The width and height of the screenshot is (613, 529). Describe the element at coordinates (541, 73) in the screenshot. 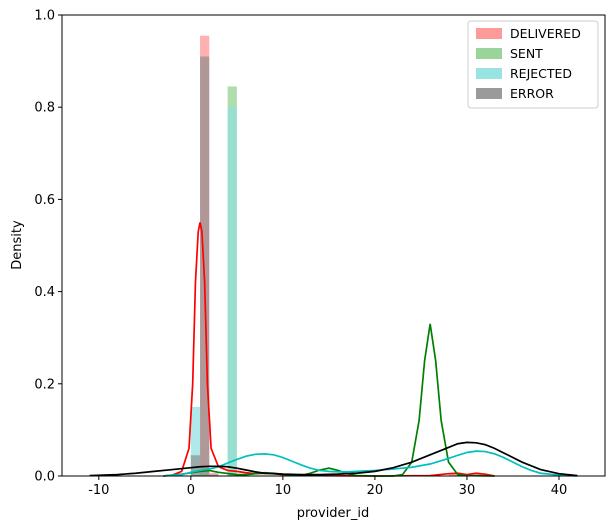

I see `legend-label-rejected: REJECTED` at that location.